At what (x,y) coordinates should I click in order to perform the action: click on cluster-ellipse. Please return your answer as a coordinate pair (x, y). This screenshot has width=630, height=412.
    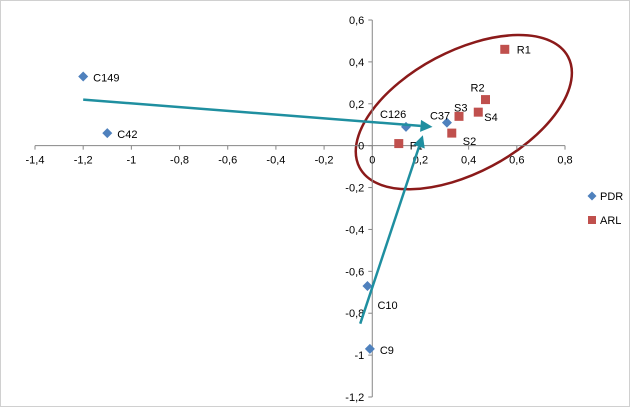
    Looking at the image, I should click on (464, 112).